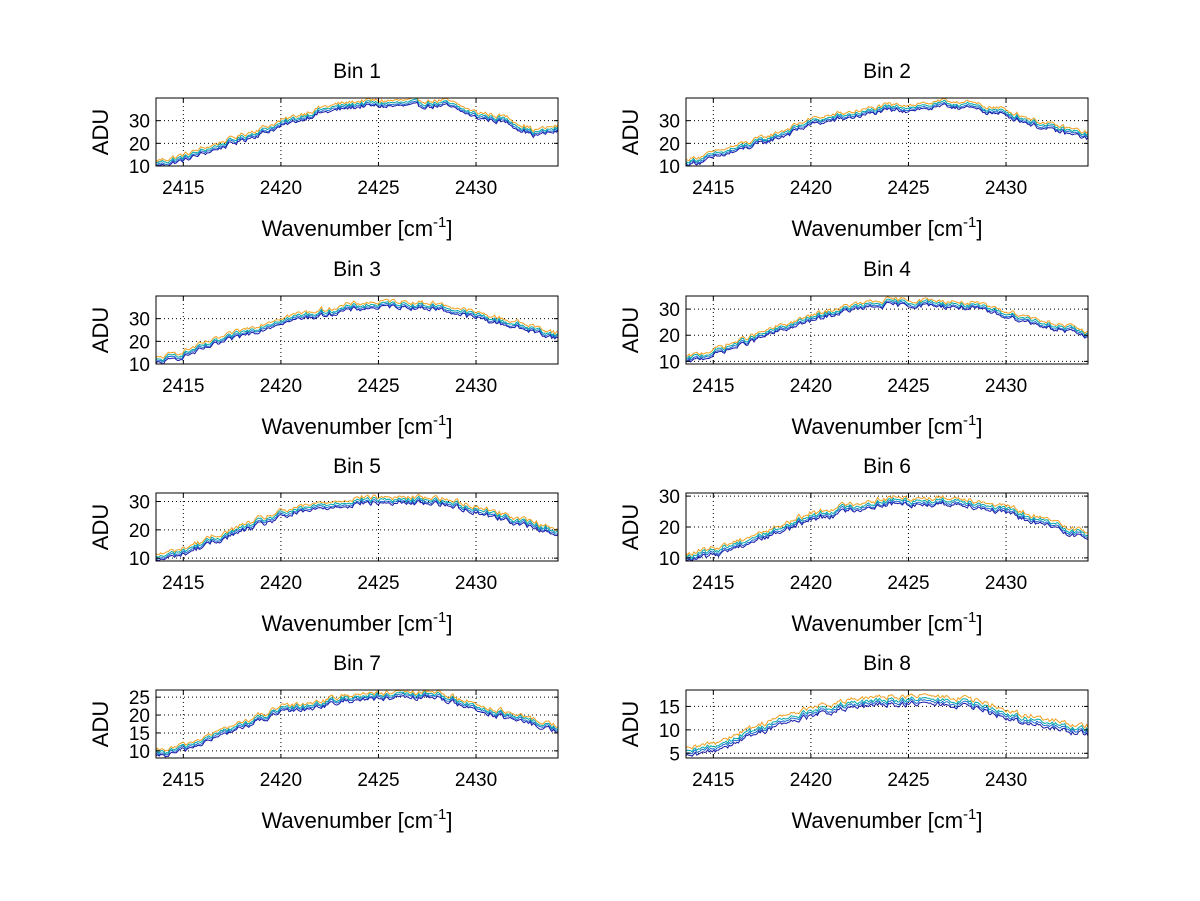 This screenshot has width=1200, height=901. I want to click on subplot-title: Bin 3, so click(357, 269).